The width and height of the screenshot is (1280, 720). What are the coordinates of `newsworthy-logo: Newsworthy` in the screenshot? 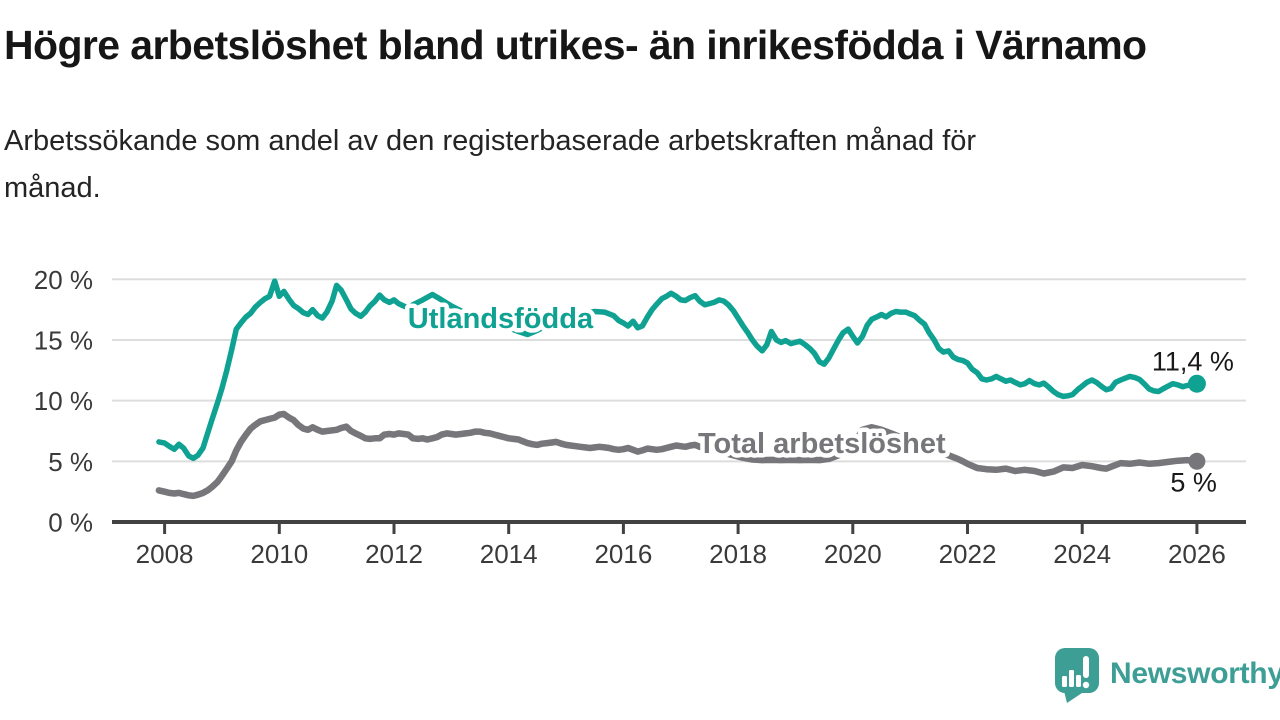 It's located at (1165, 674).